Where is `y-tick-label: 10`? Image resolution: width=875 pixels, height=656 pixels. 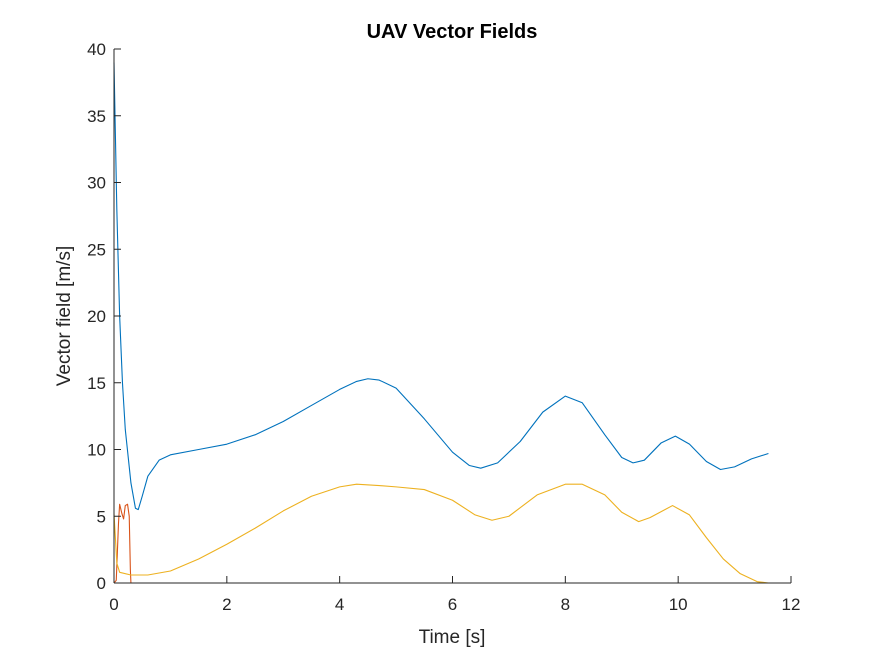
y-tick-label: 10 is located at coordinates (96, 450).